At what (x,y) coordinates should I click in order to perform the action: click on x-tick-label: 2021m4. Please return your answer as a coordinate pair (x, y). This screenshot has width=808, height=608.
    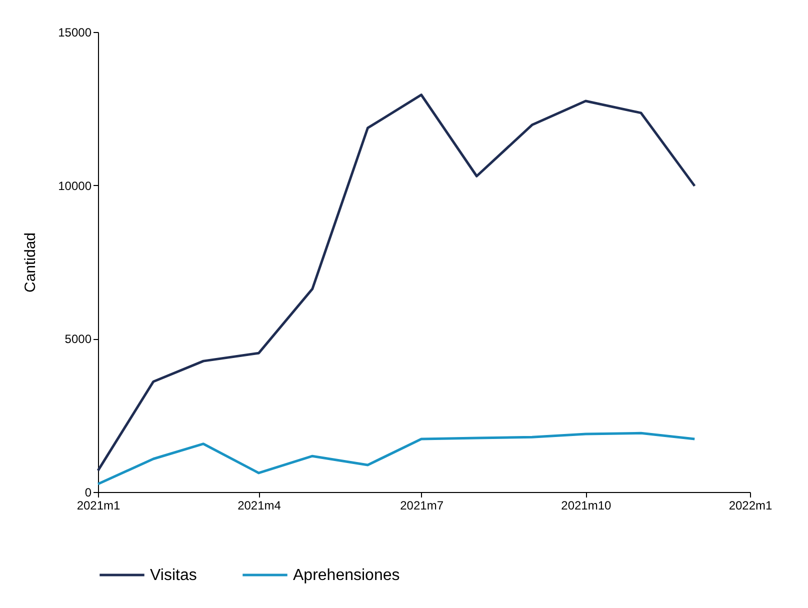
    Looking at the image, I should click on (260, 505).